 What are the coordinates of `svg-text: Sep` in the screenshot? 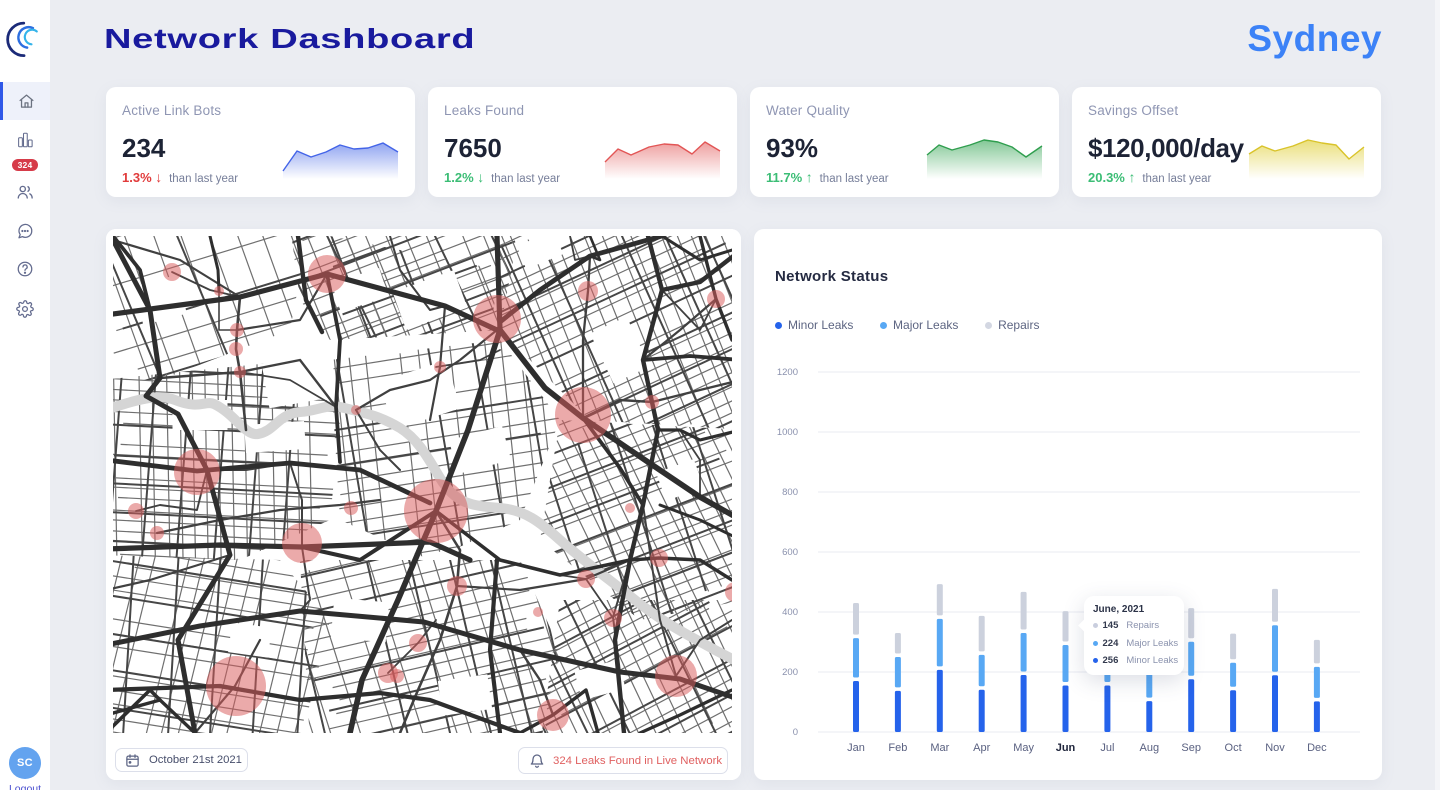 It's located at (1191, 748).